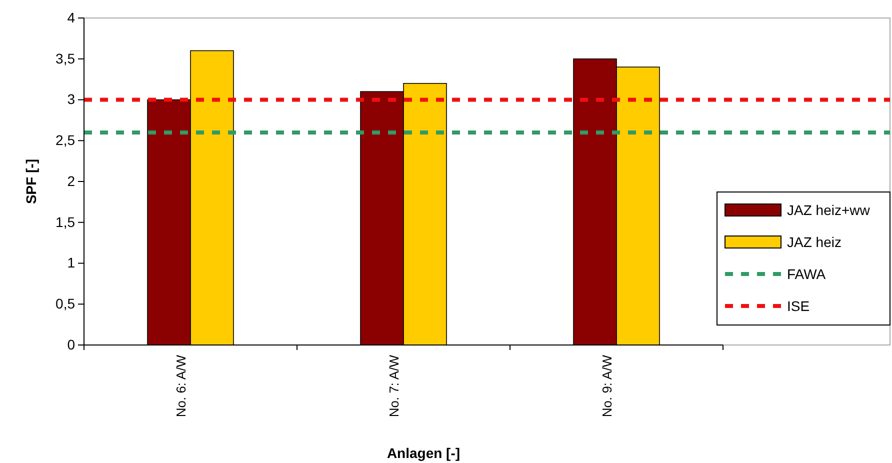  I want to click on y-tick-label: 4, so click(71, 17).